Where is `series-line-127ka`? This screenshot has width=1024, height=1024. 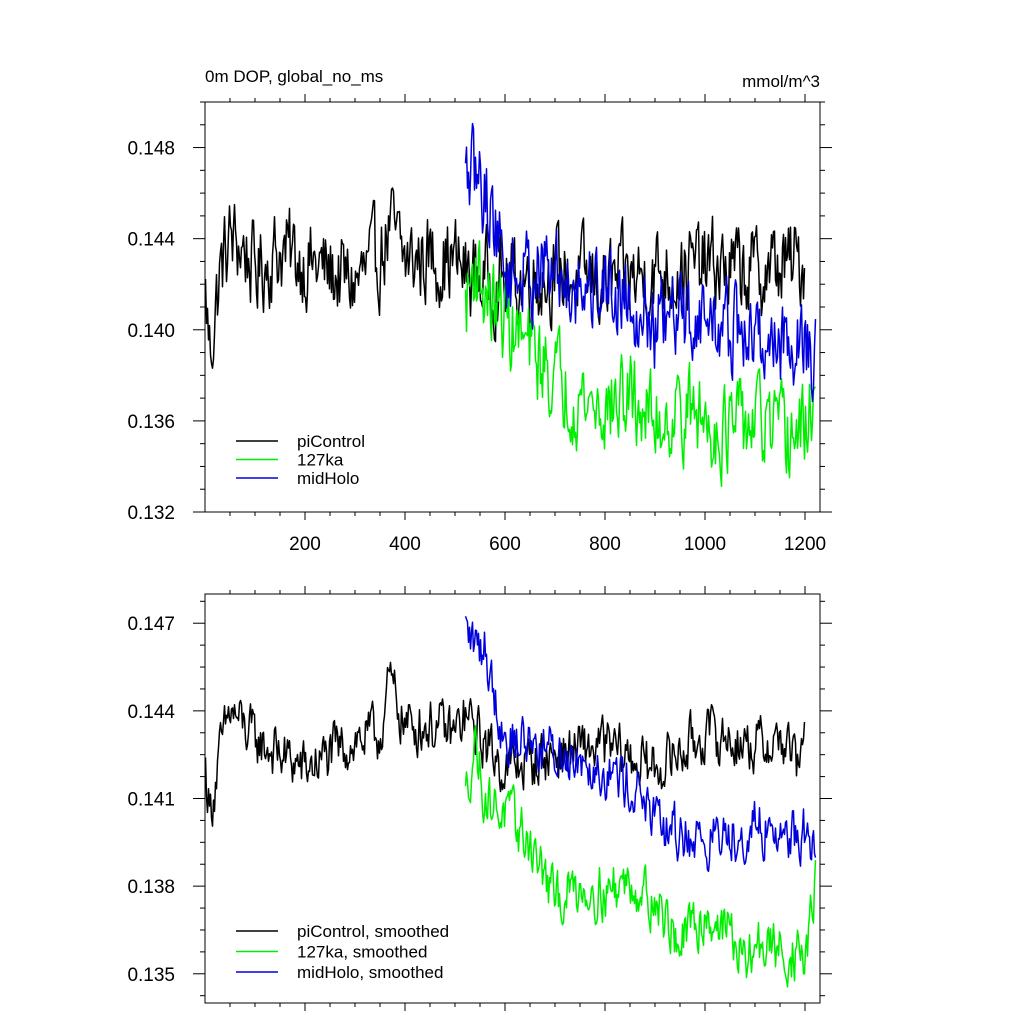 series-line-127ka is located at coordinates (640, 364).